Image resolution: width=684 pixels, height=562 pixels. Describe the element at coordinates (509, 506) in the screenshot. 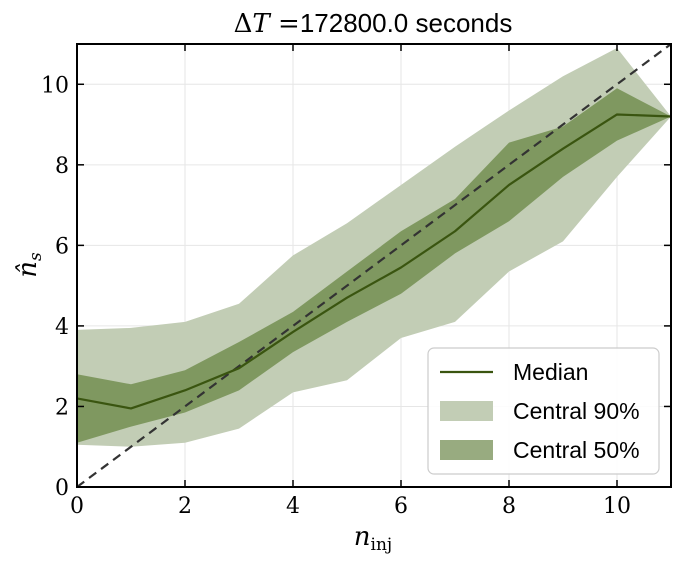

I see `x-tick-label: 8` at that location.